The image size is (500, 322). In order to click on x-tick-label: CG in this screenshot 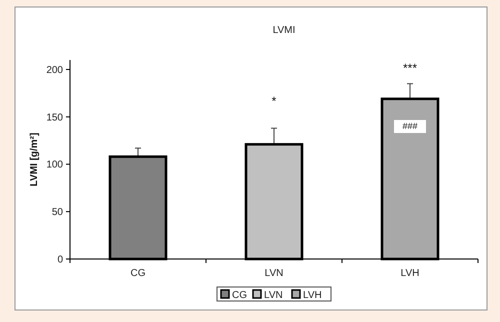, I will do `click(138, 273)`.